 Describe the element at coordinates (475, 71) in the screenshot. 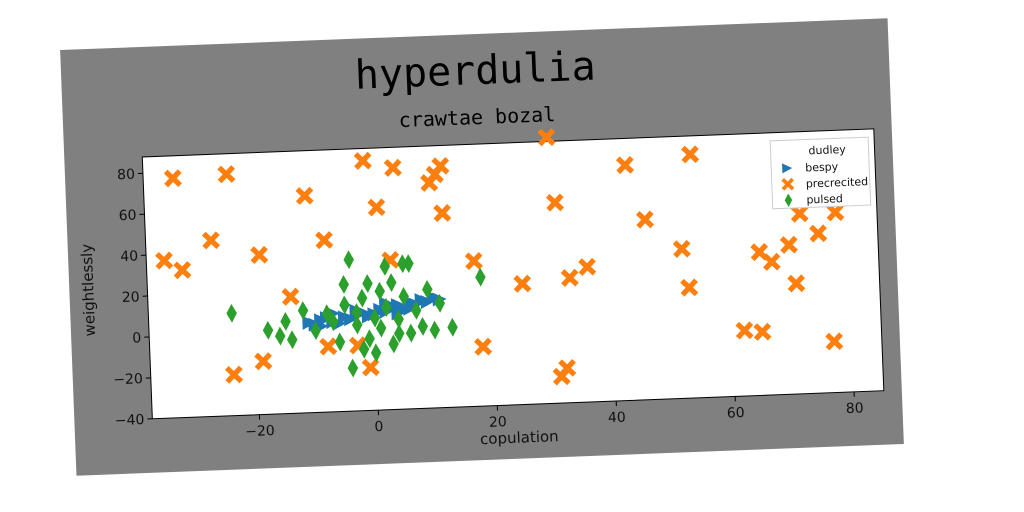

I see `chart-title: hyperdulia` at that location.